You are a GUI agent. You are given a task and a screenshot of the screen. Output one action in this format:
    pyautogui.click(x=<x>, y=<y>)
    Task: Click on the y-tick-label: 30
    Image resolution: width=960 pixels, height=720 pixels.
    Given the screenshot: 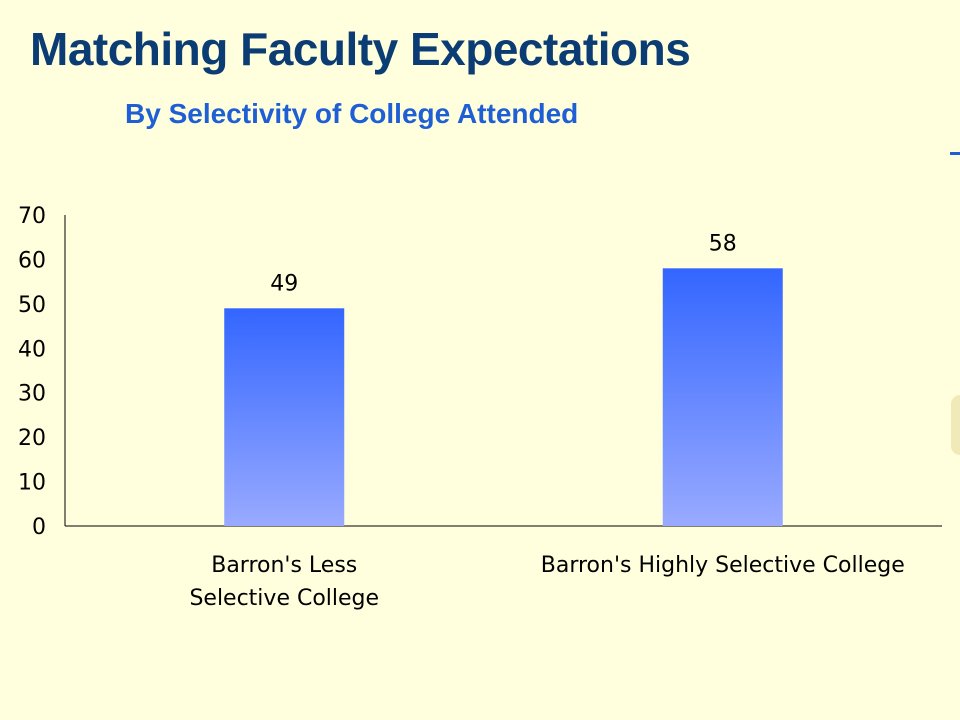 What is the action you would take?
    pyautogui.click(x=32, y=394)
    